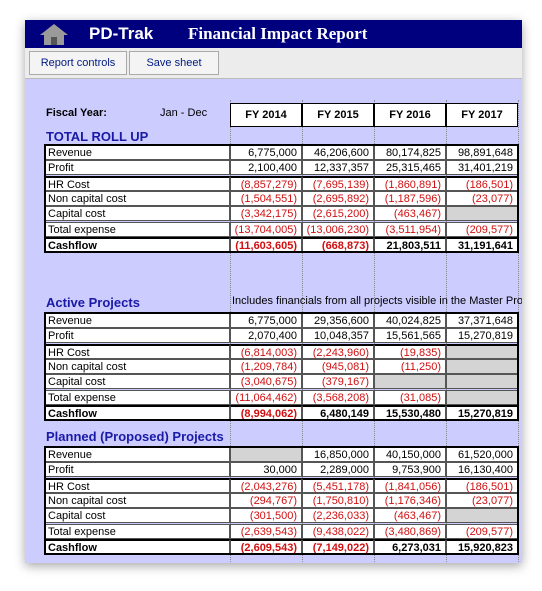 The width and height of the screenshot is (542, 591). I want to click on value-cell: (2,639,543), so click(266, 531).